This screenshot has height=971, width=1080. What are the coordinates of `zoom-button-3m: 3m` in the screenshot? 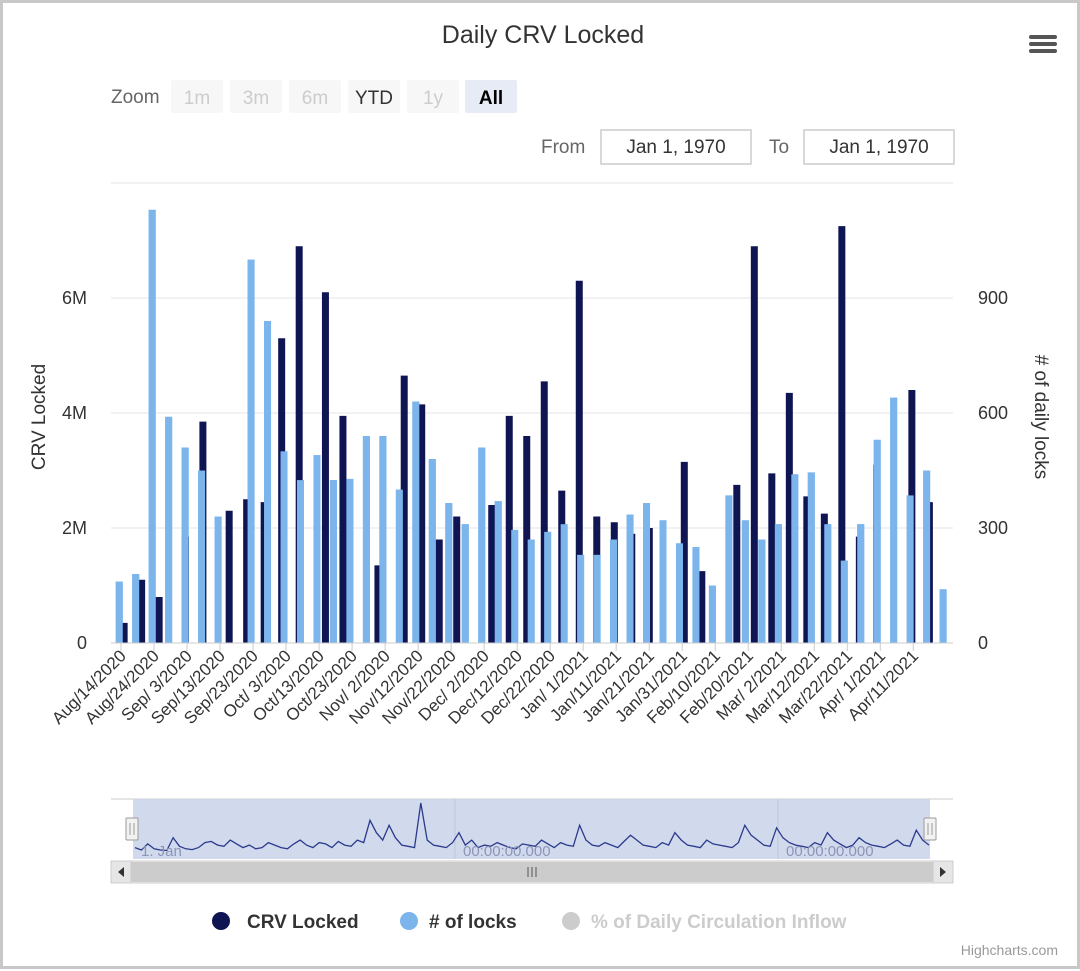 It's located at (256, 96).